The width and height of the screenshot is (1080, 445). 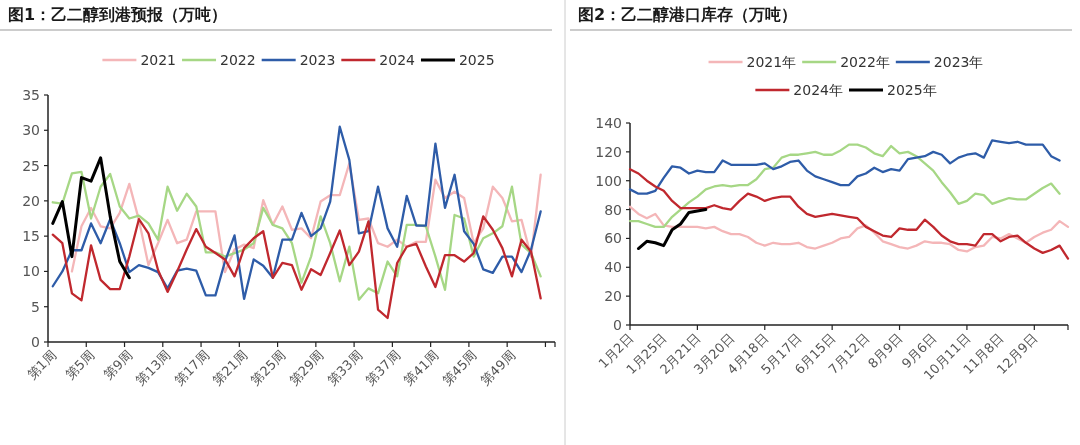 What do you see at coordinates (118, 365) in the screenshot?
I see `x-tick-label: 第9周` at bounding box center [118, 365].